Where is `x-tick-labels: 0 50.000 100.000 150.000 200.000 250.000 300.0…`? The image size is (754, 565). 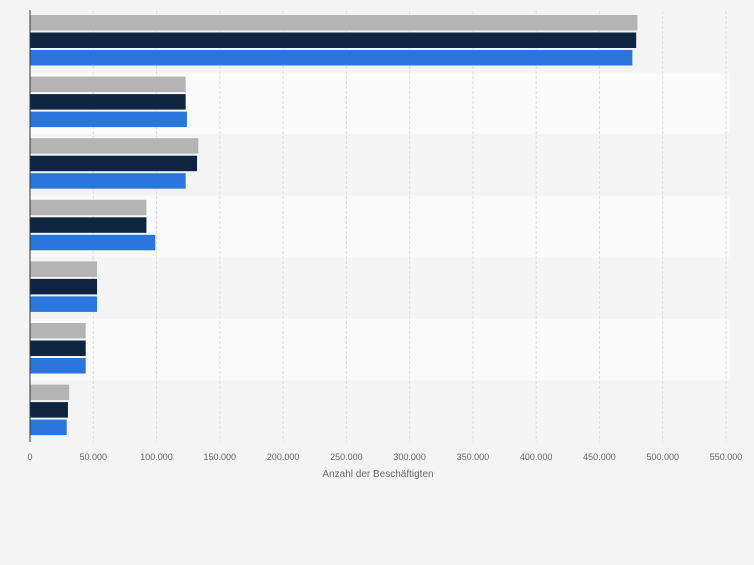 x-tick-labels: 0 50.000 100.000 150.000 200.000 250.000 300.0… is located at coordinates (384, 457).